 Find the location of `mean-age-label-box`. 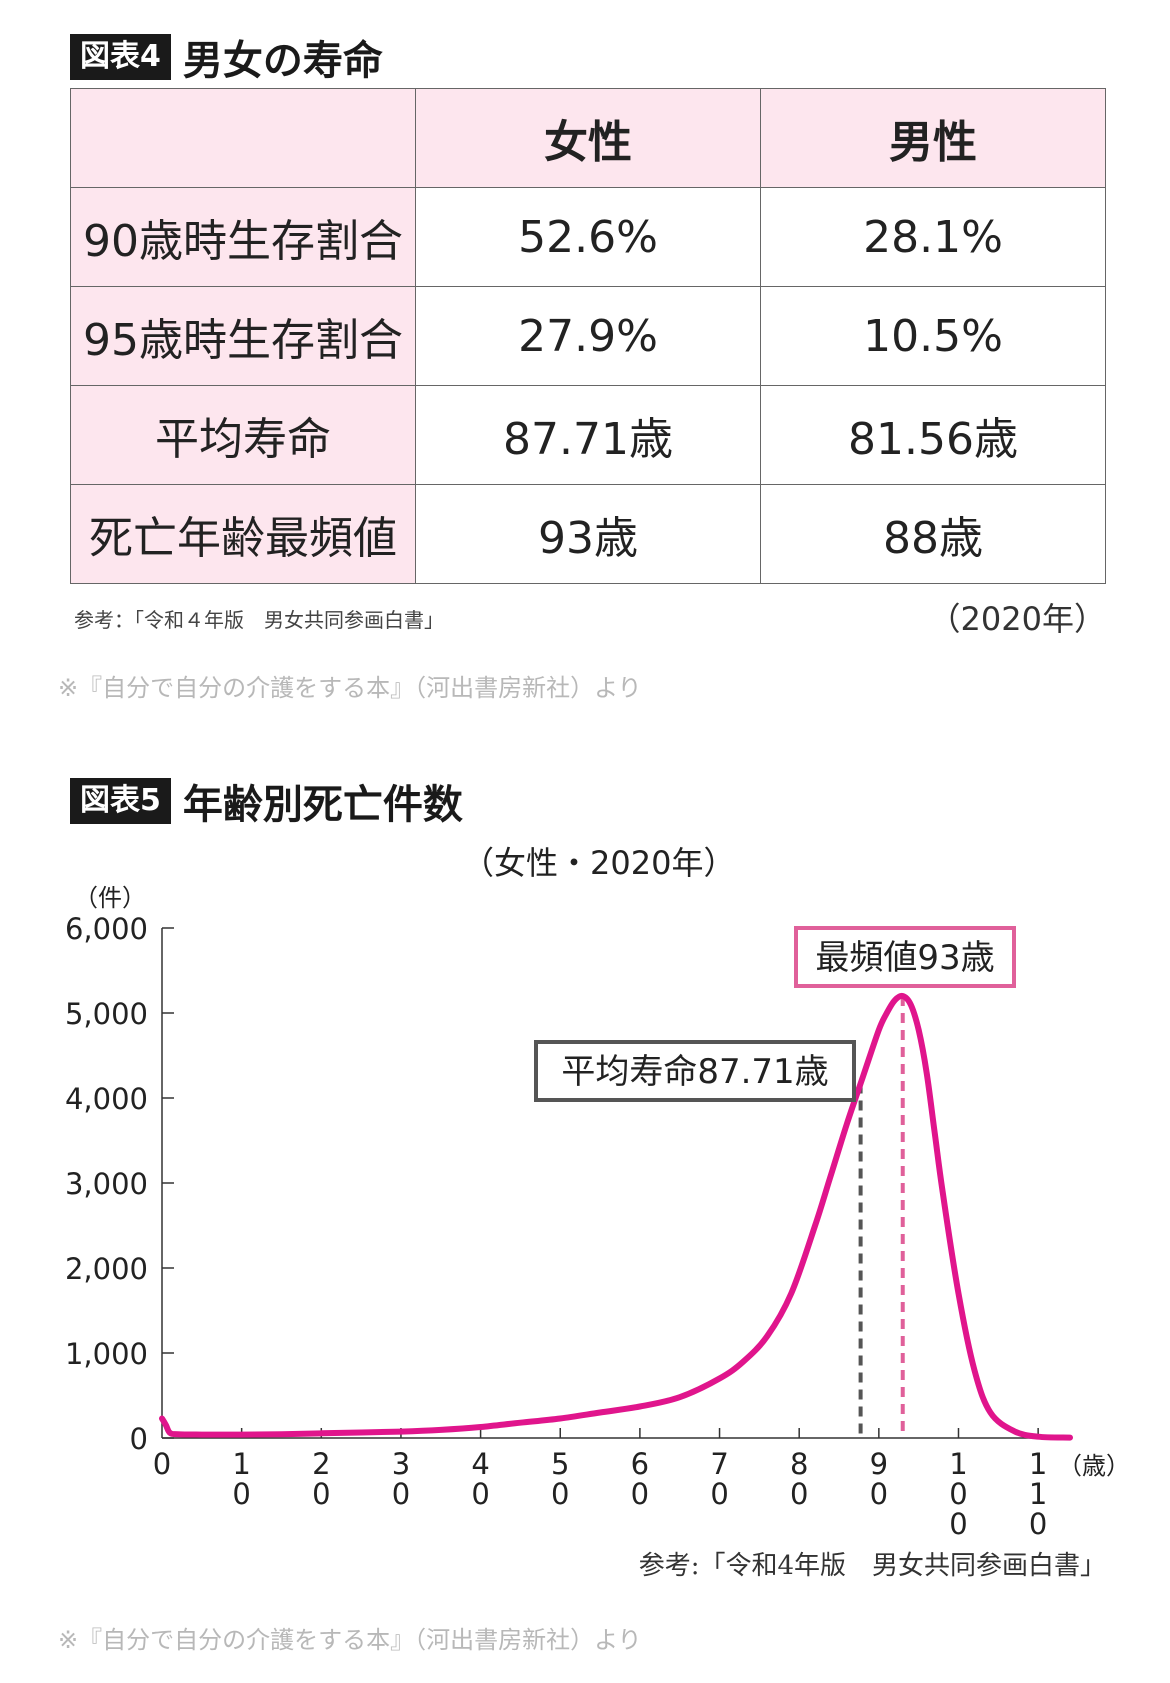

mean-age-label-box is located at coordinates (695, 1071).